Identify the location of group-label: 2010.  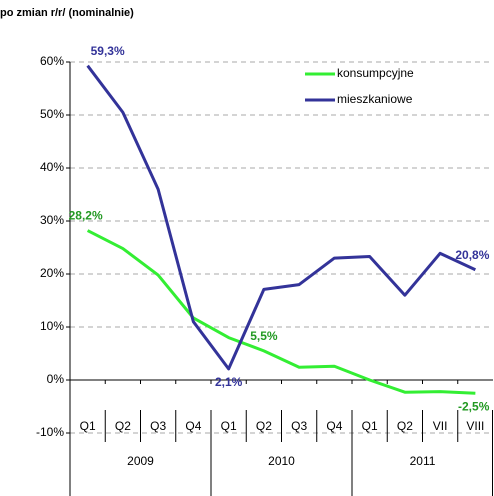
(281, 461).